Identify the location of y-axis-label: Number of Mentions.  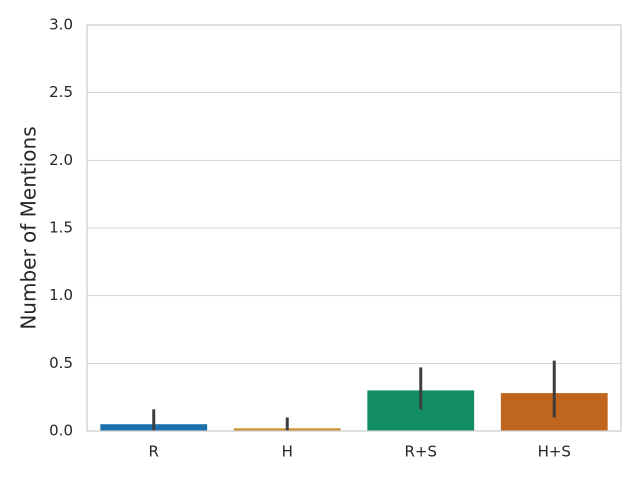
(29, 227).